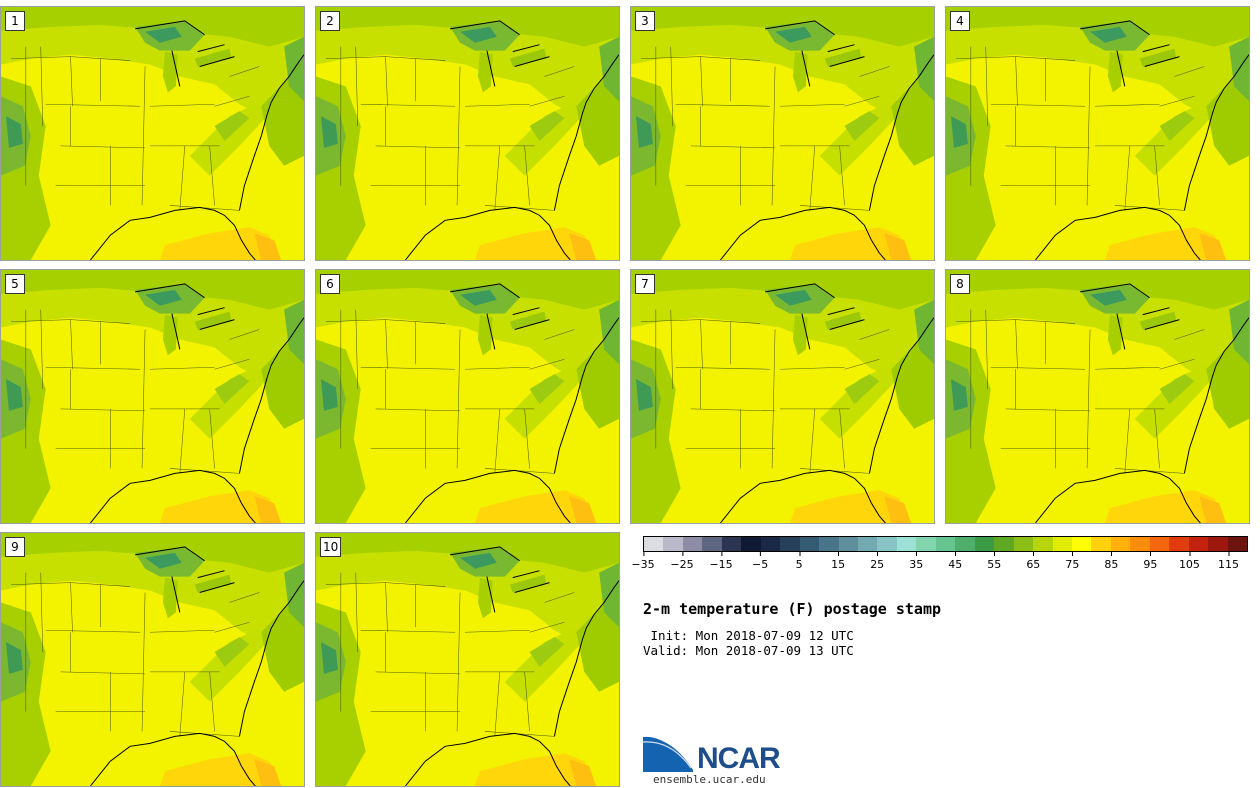 The image size is (1260, 788). What do you see at coordinates (669, 753) in the screenshot?
I see `ncar-logo-icon` at bounding box center [669, 753].